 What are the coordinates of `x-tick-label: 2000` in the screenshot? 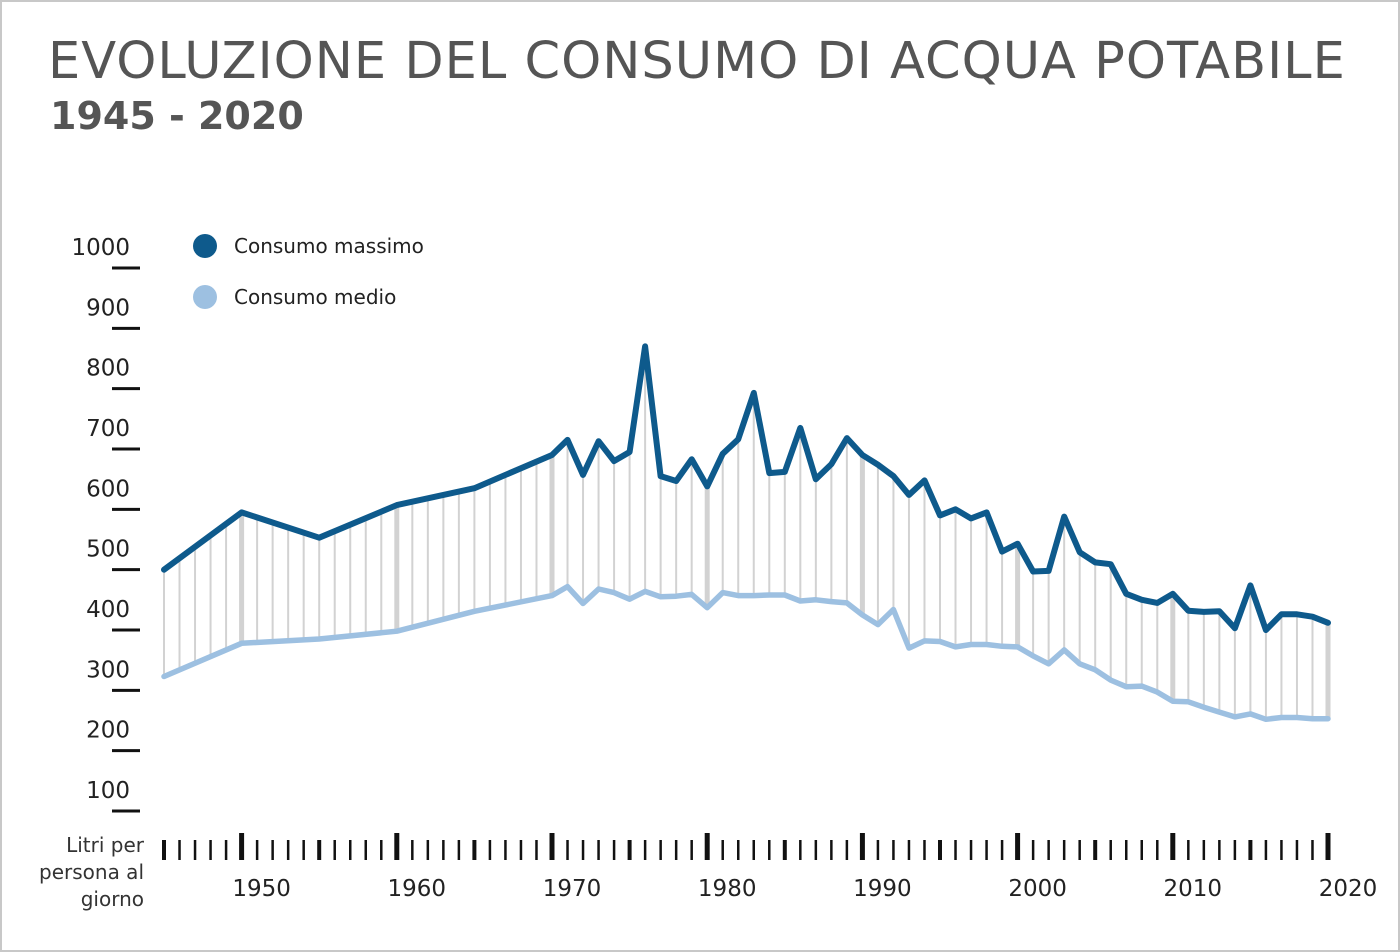 It's located at (1037, 889).